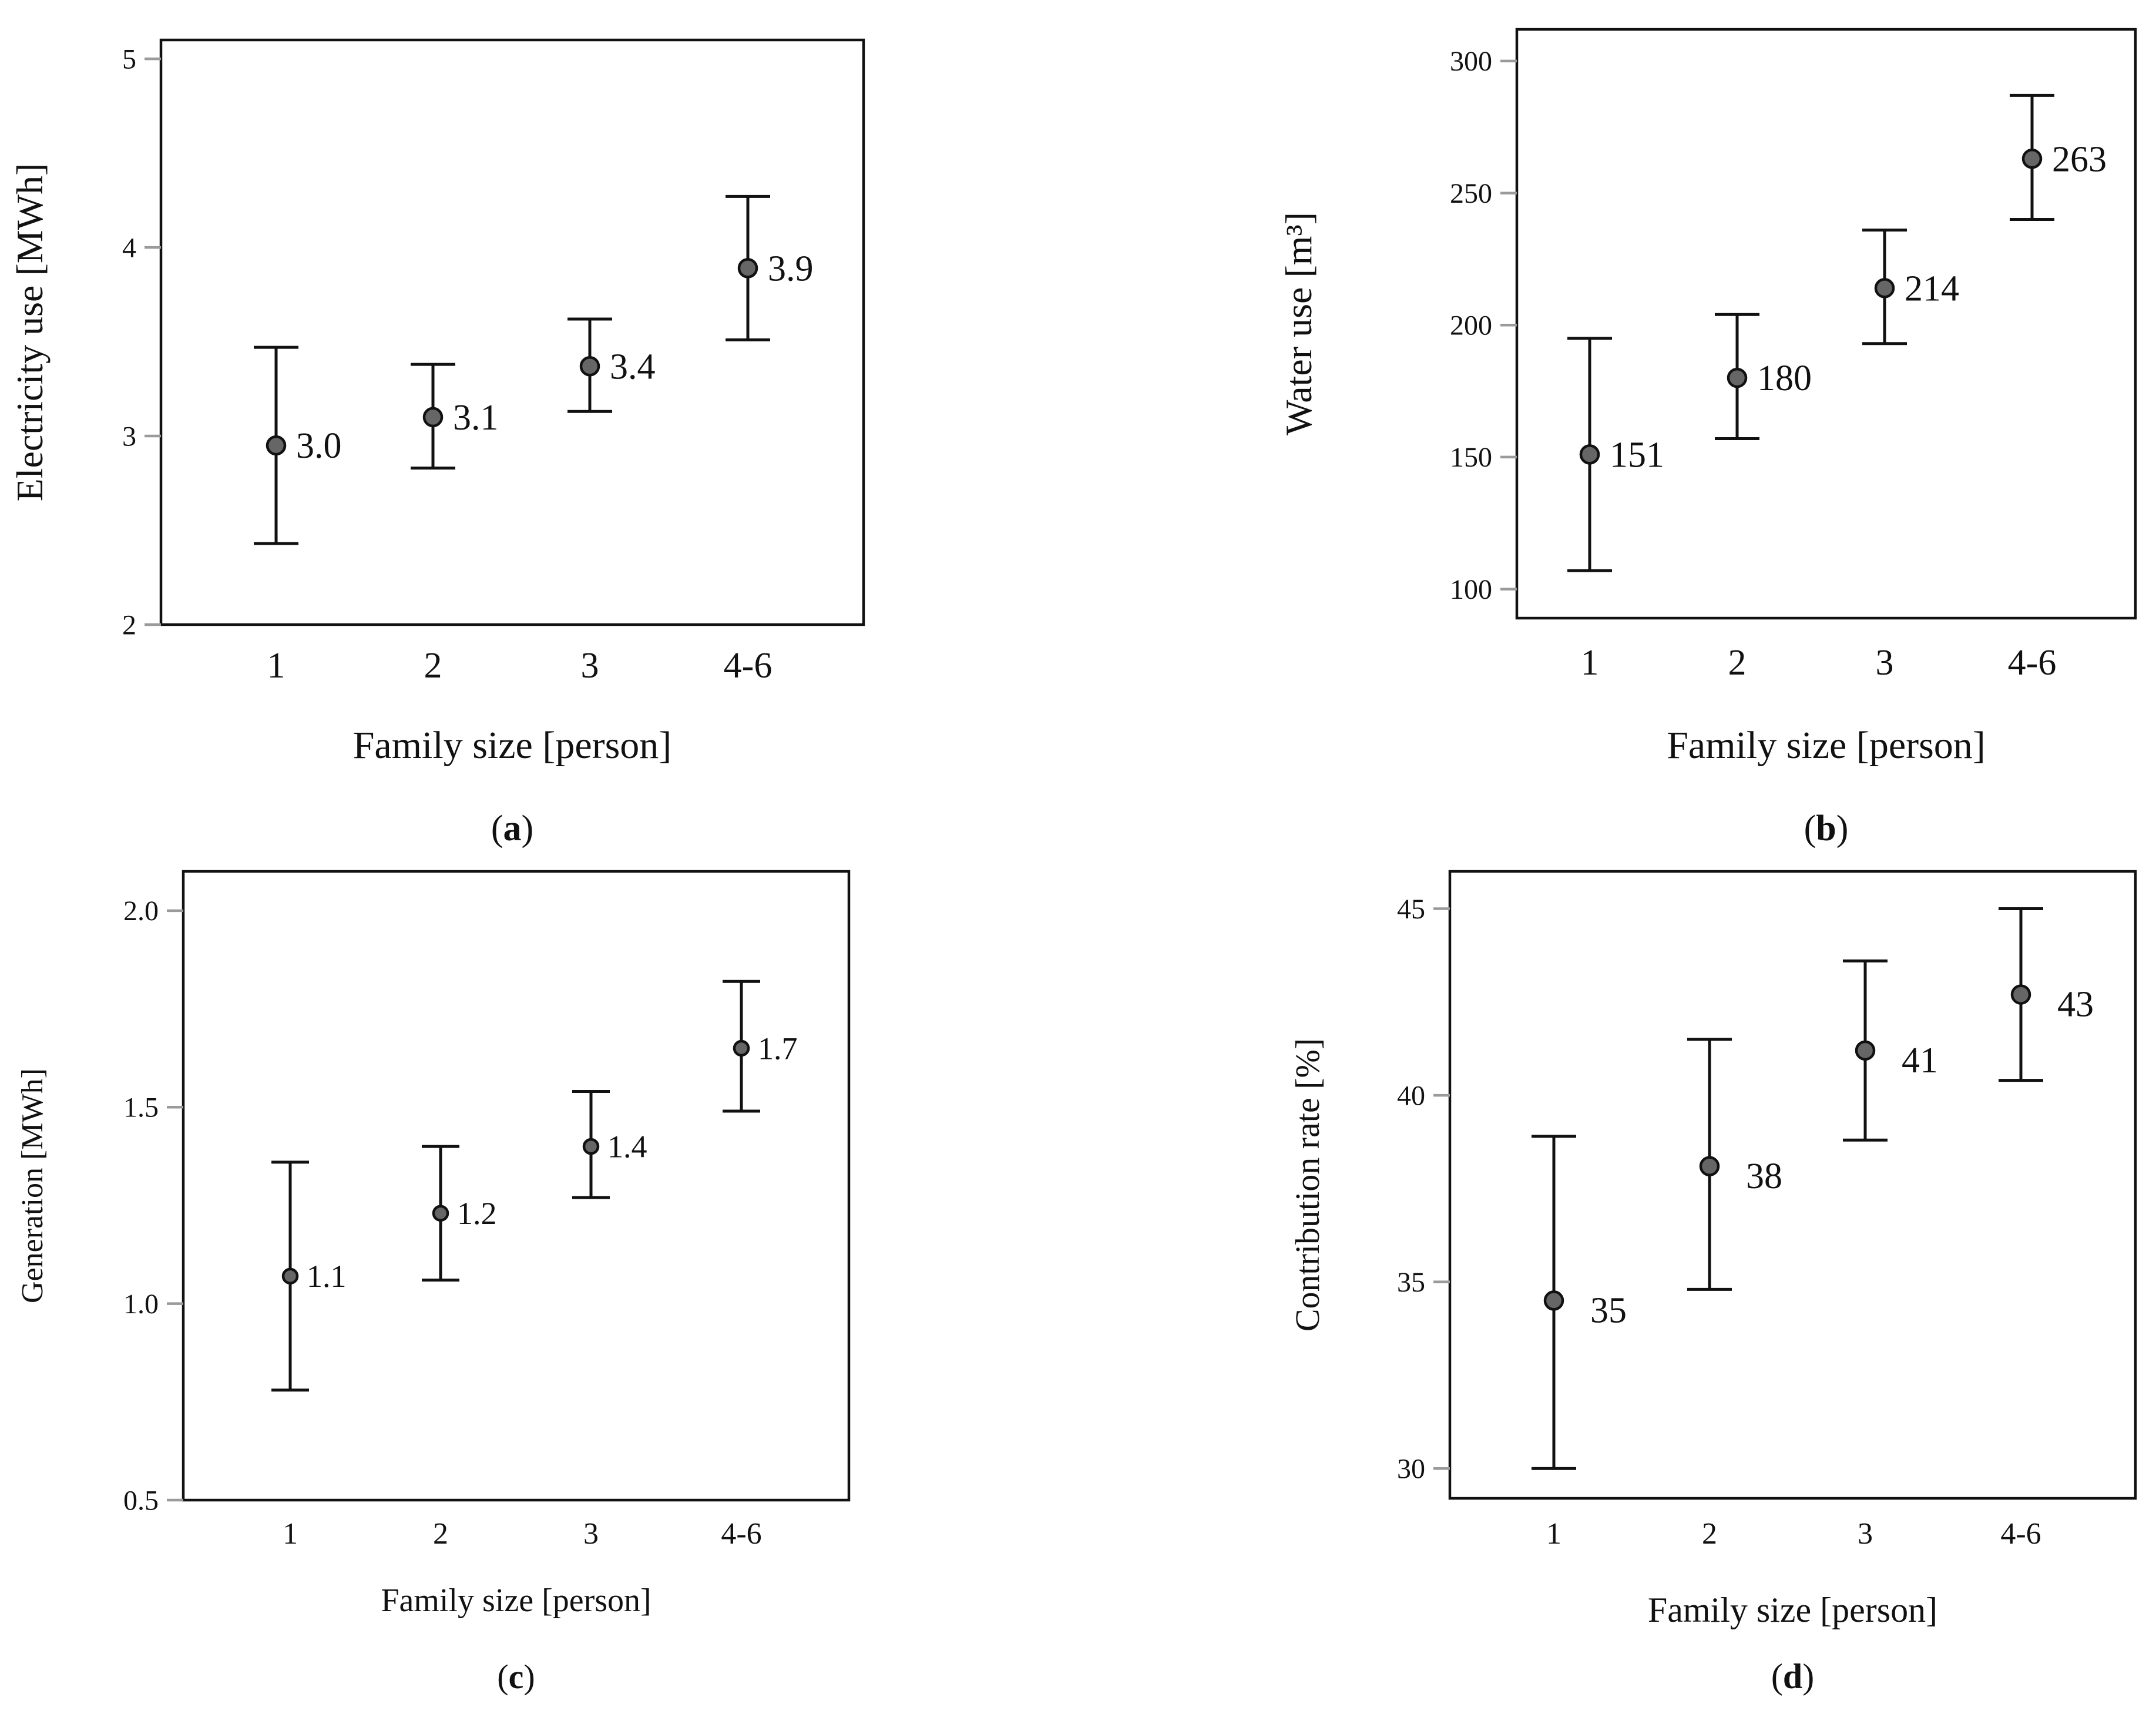  What do you see at coordinates (129, 436) in the screenshot?
I see `panel-a-y-tick-label: 3` at bounding box center [129, 436].